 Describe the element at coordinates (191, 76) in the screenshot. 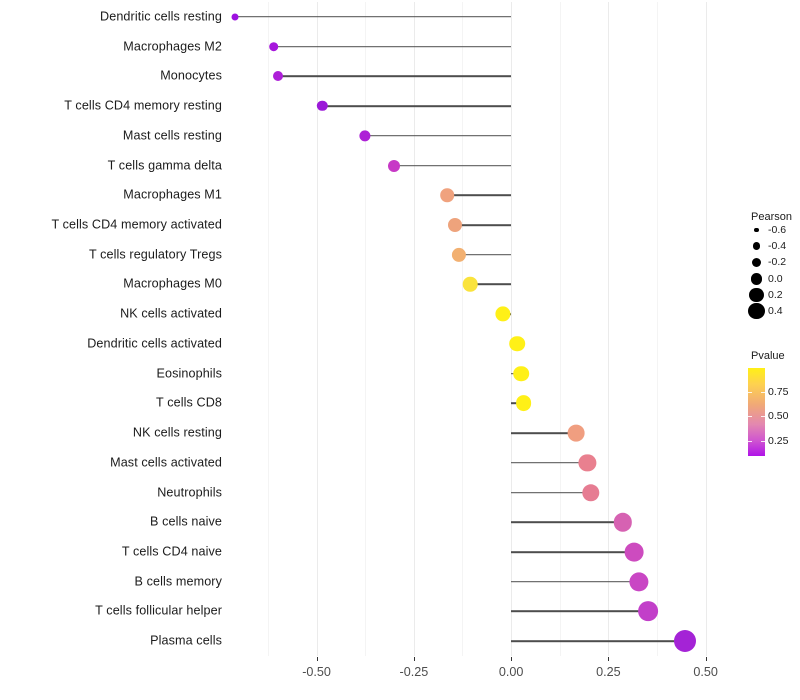

I see `y-axis-tick-label: Monocytes` at that location.